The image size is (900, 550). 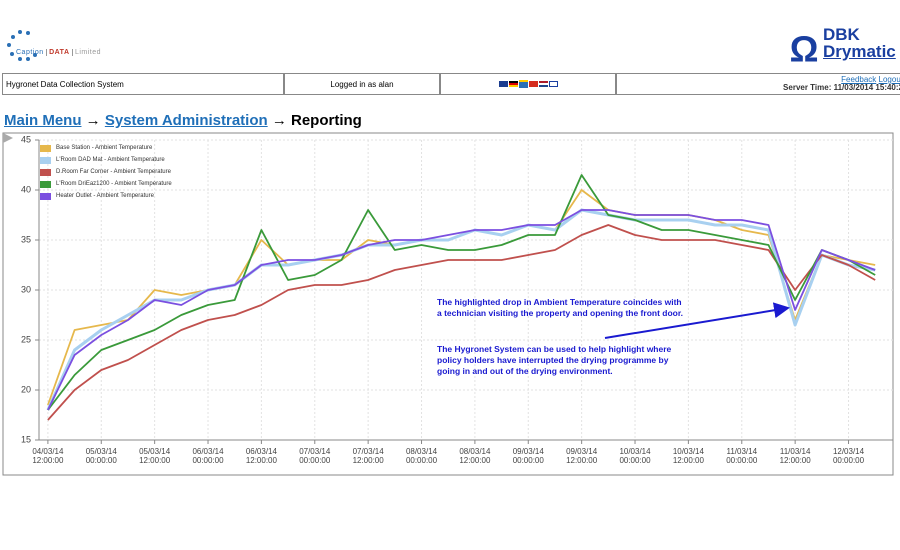 What do you see at coordinates (421, 456) in the screenshot?
I see `x-tick-label: 08/03/14 00:00:00` at bounding box center [421, 456].